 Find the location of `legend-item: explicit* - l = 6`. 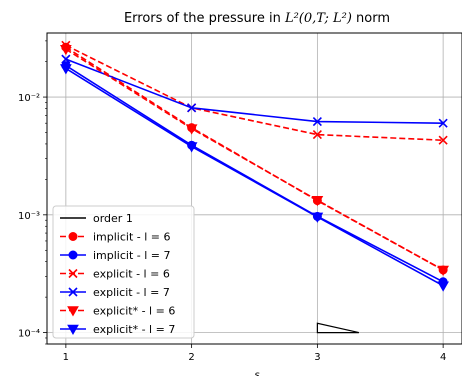

legend-item: explicit* - l = 6 is located at coordinates (117, 311).